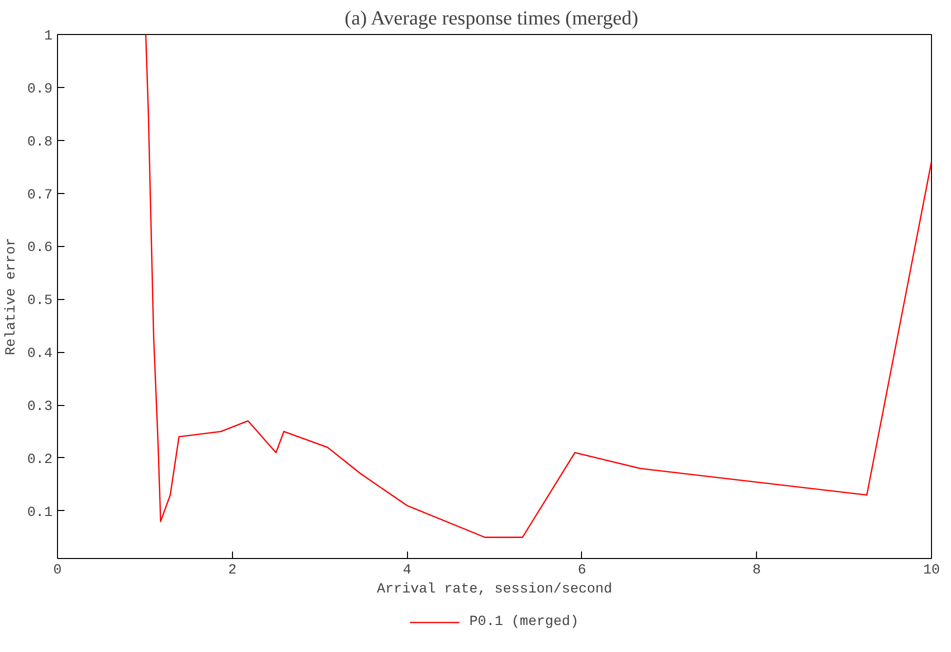  Describe the element at coordinates (40, 248) in the screenshot. I see `y-tick-label: 0.6` at that location.